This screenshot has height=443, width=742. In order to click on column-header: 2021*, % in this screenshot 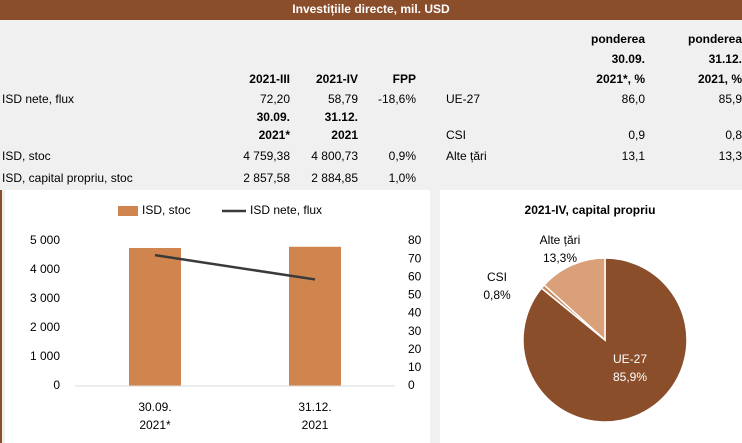, I will do `click(620, 79)`.